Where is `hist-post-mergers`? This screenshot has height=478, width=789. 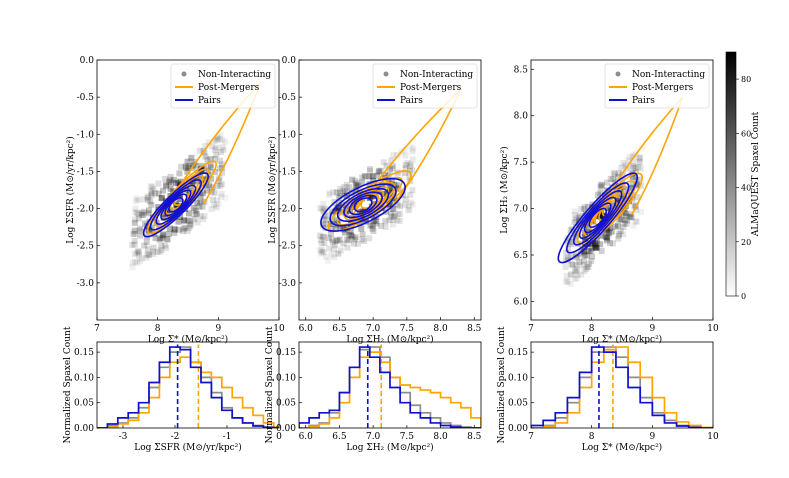
hist-post-mergers is located at coordinates (622, 387).